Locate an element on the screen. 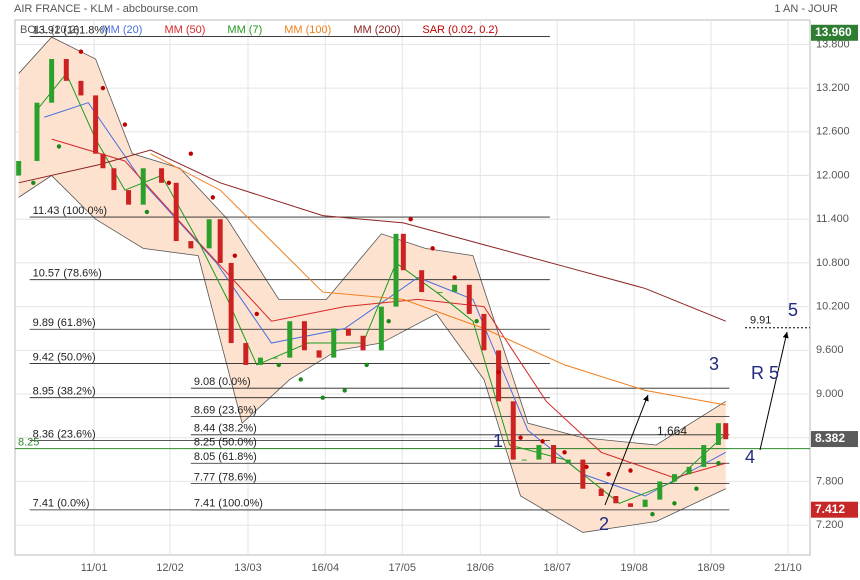  fib-label: 8.05 (61.8%) is located at coordinates (225, 457).